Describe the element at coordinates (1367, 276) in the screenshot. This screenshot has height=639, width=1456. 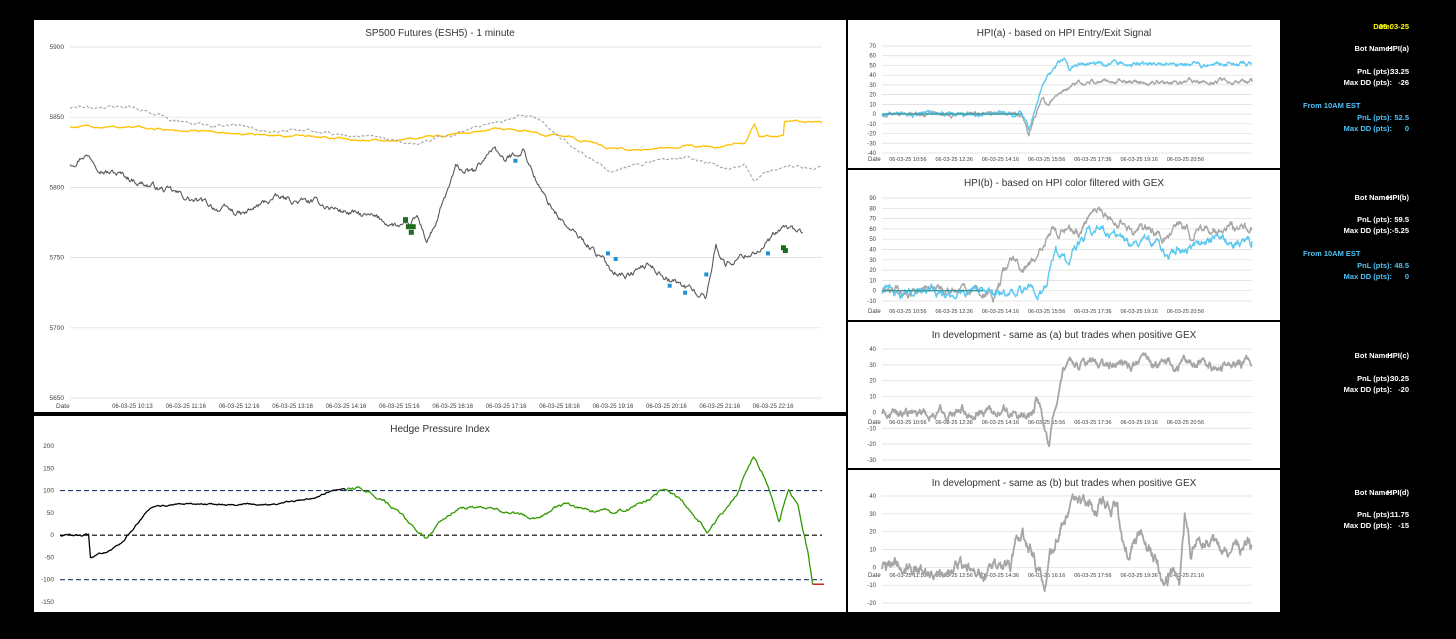
I see `from-dd-b-label: Max DD (pts):` at that location.